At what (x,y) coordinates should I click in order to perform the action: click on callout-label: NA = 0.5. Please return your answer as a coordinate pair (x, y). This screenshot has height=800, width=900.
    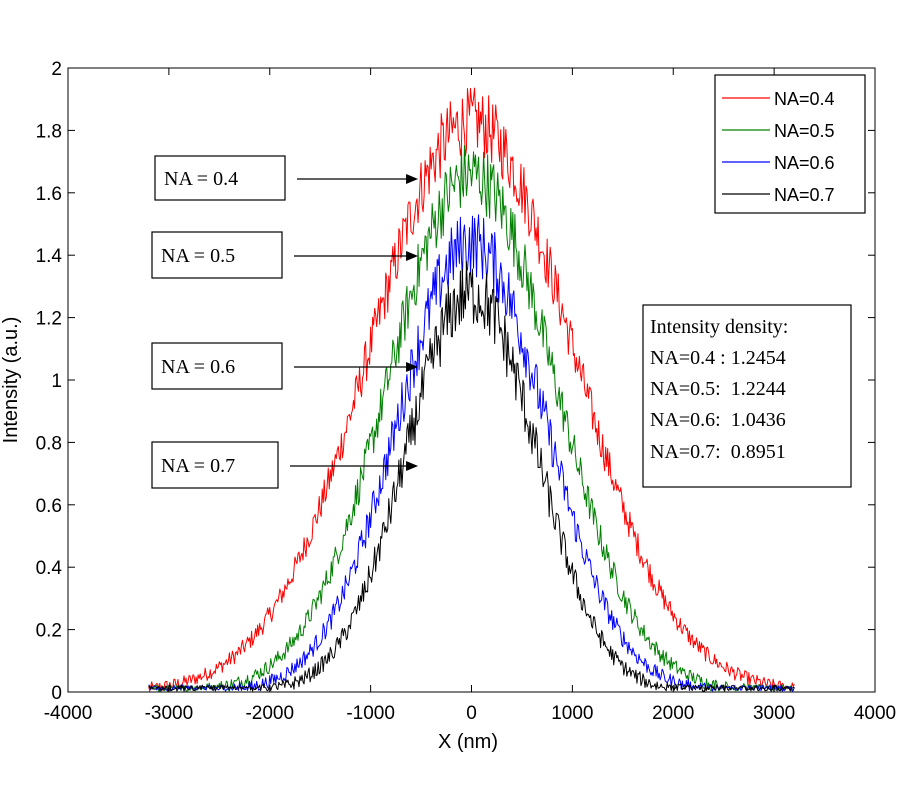
    Looking at the image, I should click on (198, 256).